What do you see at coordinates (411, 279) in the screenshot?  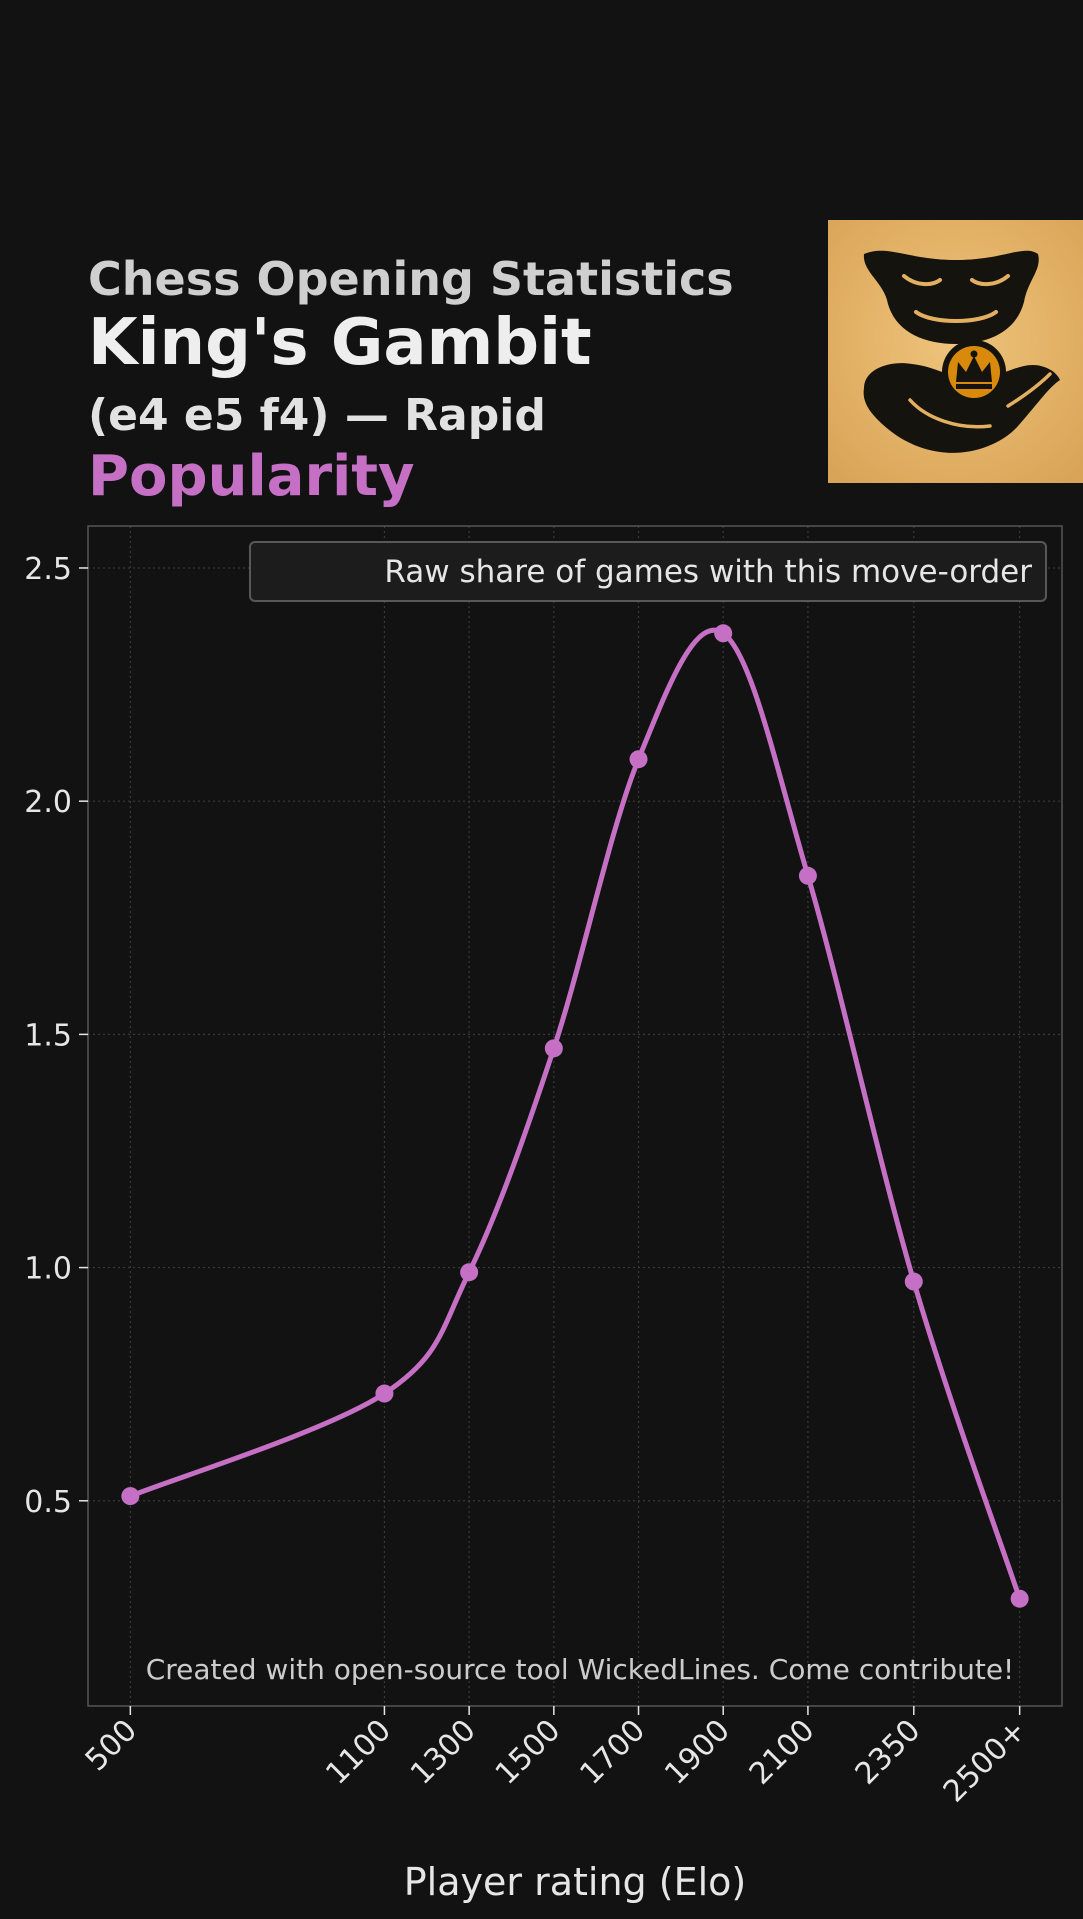 I see `chart-supertitle: Chess Opening Statistics` at bounding box center [411, 279].